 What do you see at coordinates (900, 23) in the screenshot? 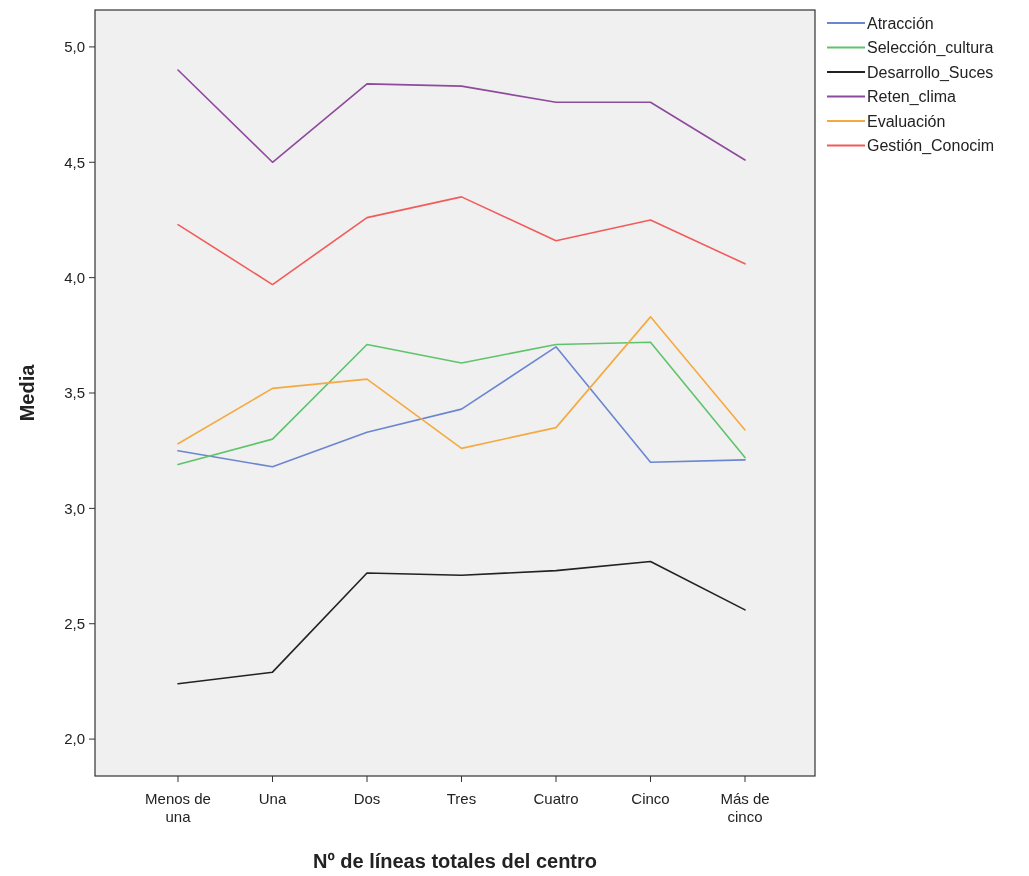
I see `legend-label: Atracción` at bounding box center [900, 23].